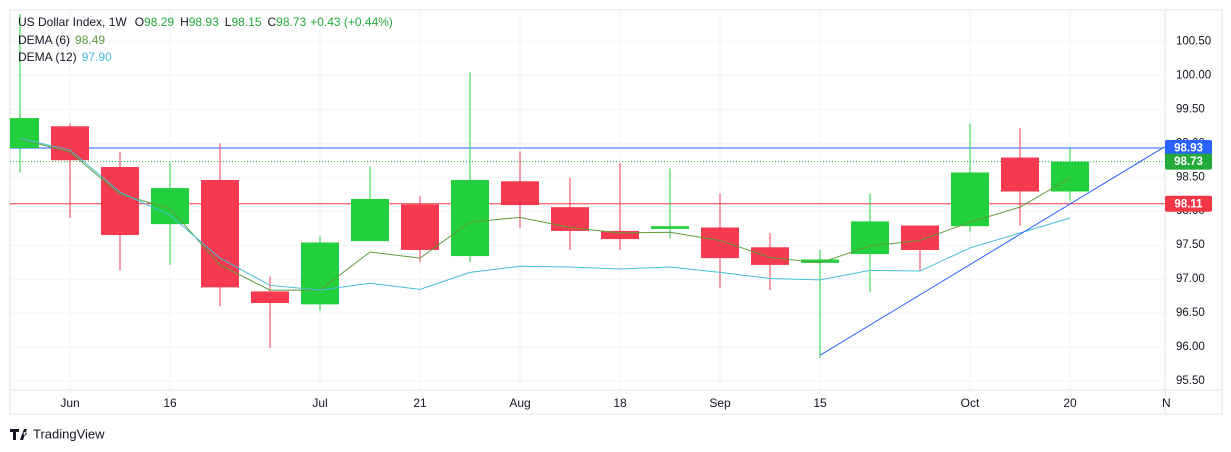 The height and width of the screenshot is (452, 1231). What do you see at coordinates (228, 22) in the screenshot?
I see `ohlc-label: L` at bounding box center [228, 22].